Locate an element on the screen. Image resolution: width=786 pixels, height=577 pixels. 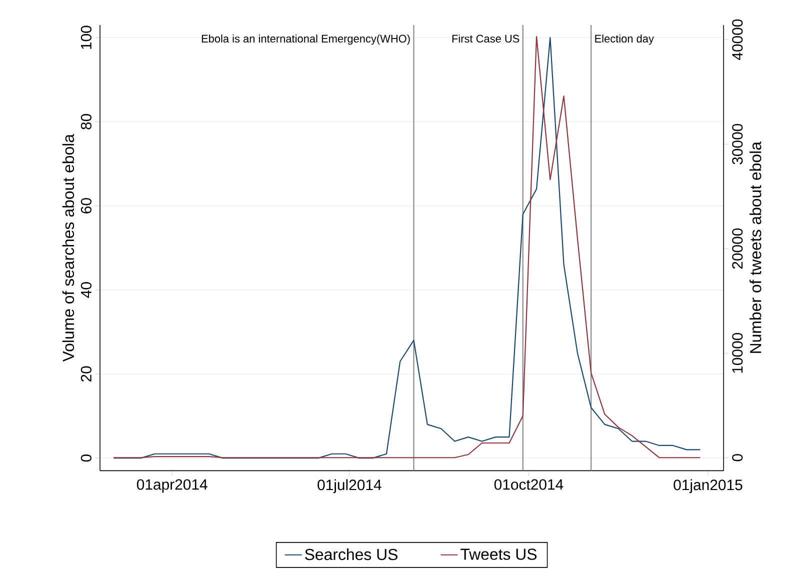
y2-tick-label: 20000 is located at coordinates (737, 248).